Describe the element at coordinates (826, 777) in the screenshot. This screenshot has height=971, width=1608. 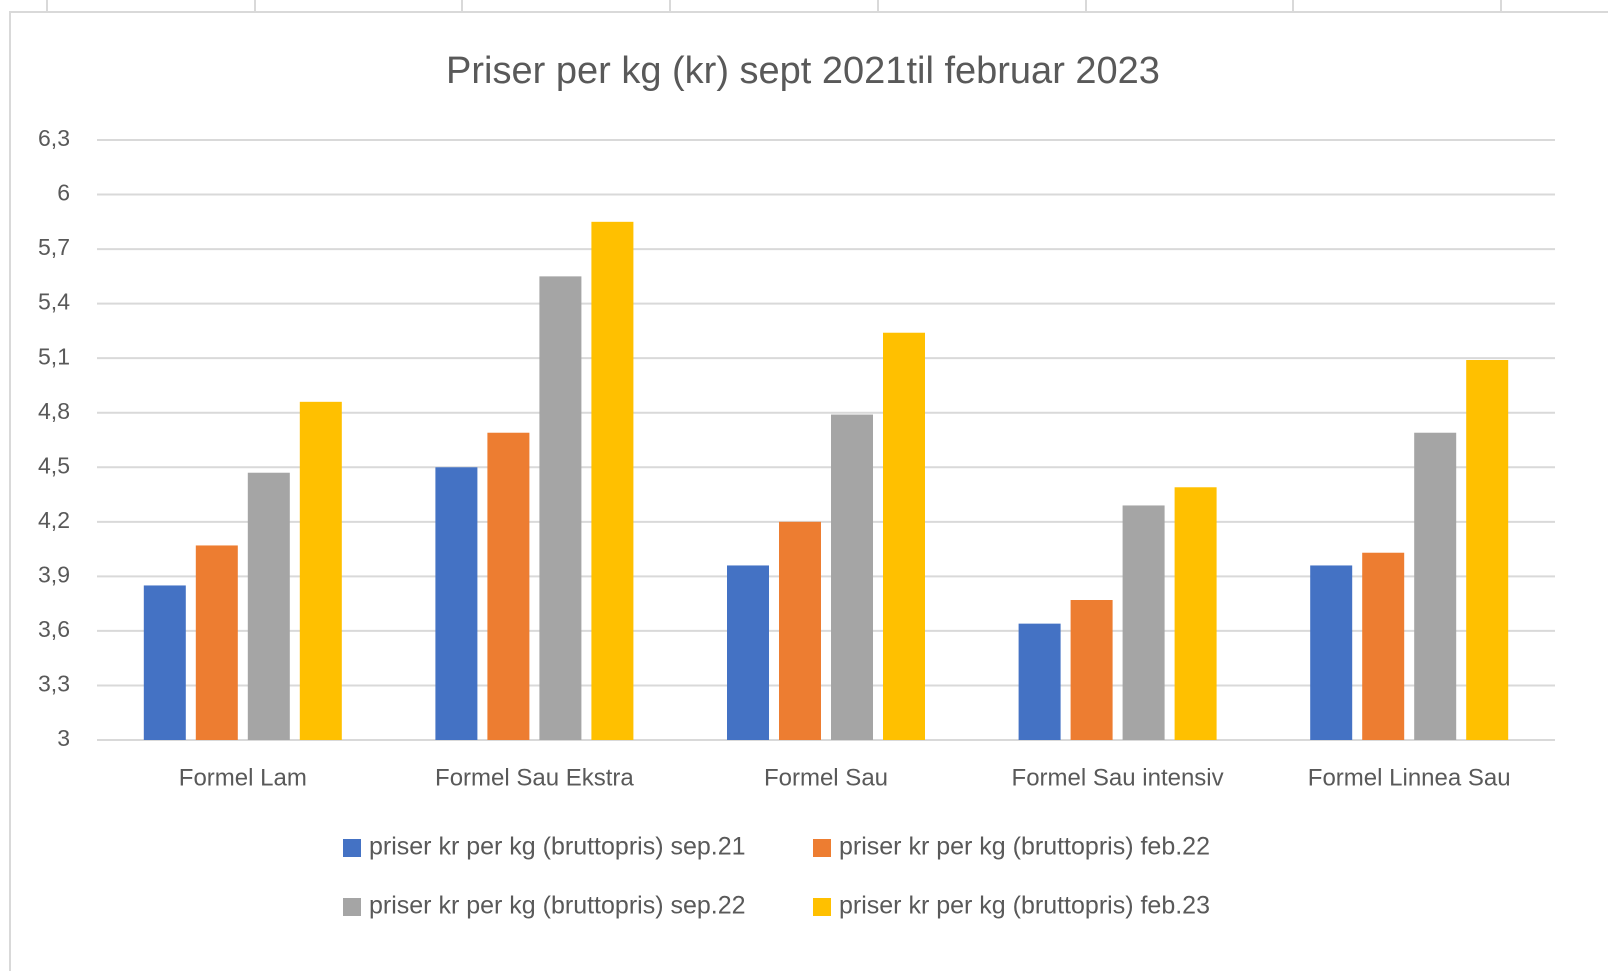
I see `x-tick-label: Formel Sau` at that location.